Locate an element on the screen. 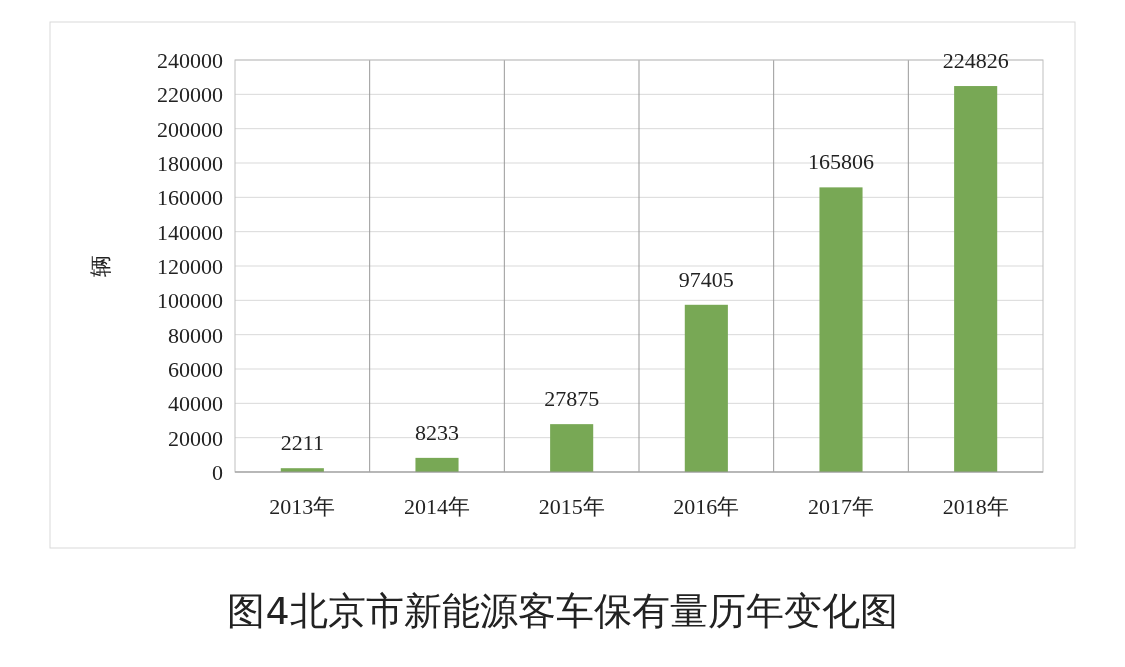 This screenshot has width=1125, height=667. y-tick-label: 220000 is located at coordinates (190, 95).